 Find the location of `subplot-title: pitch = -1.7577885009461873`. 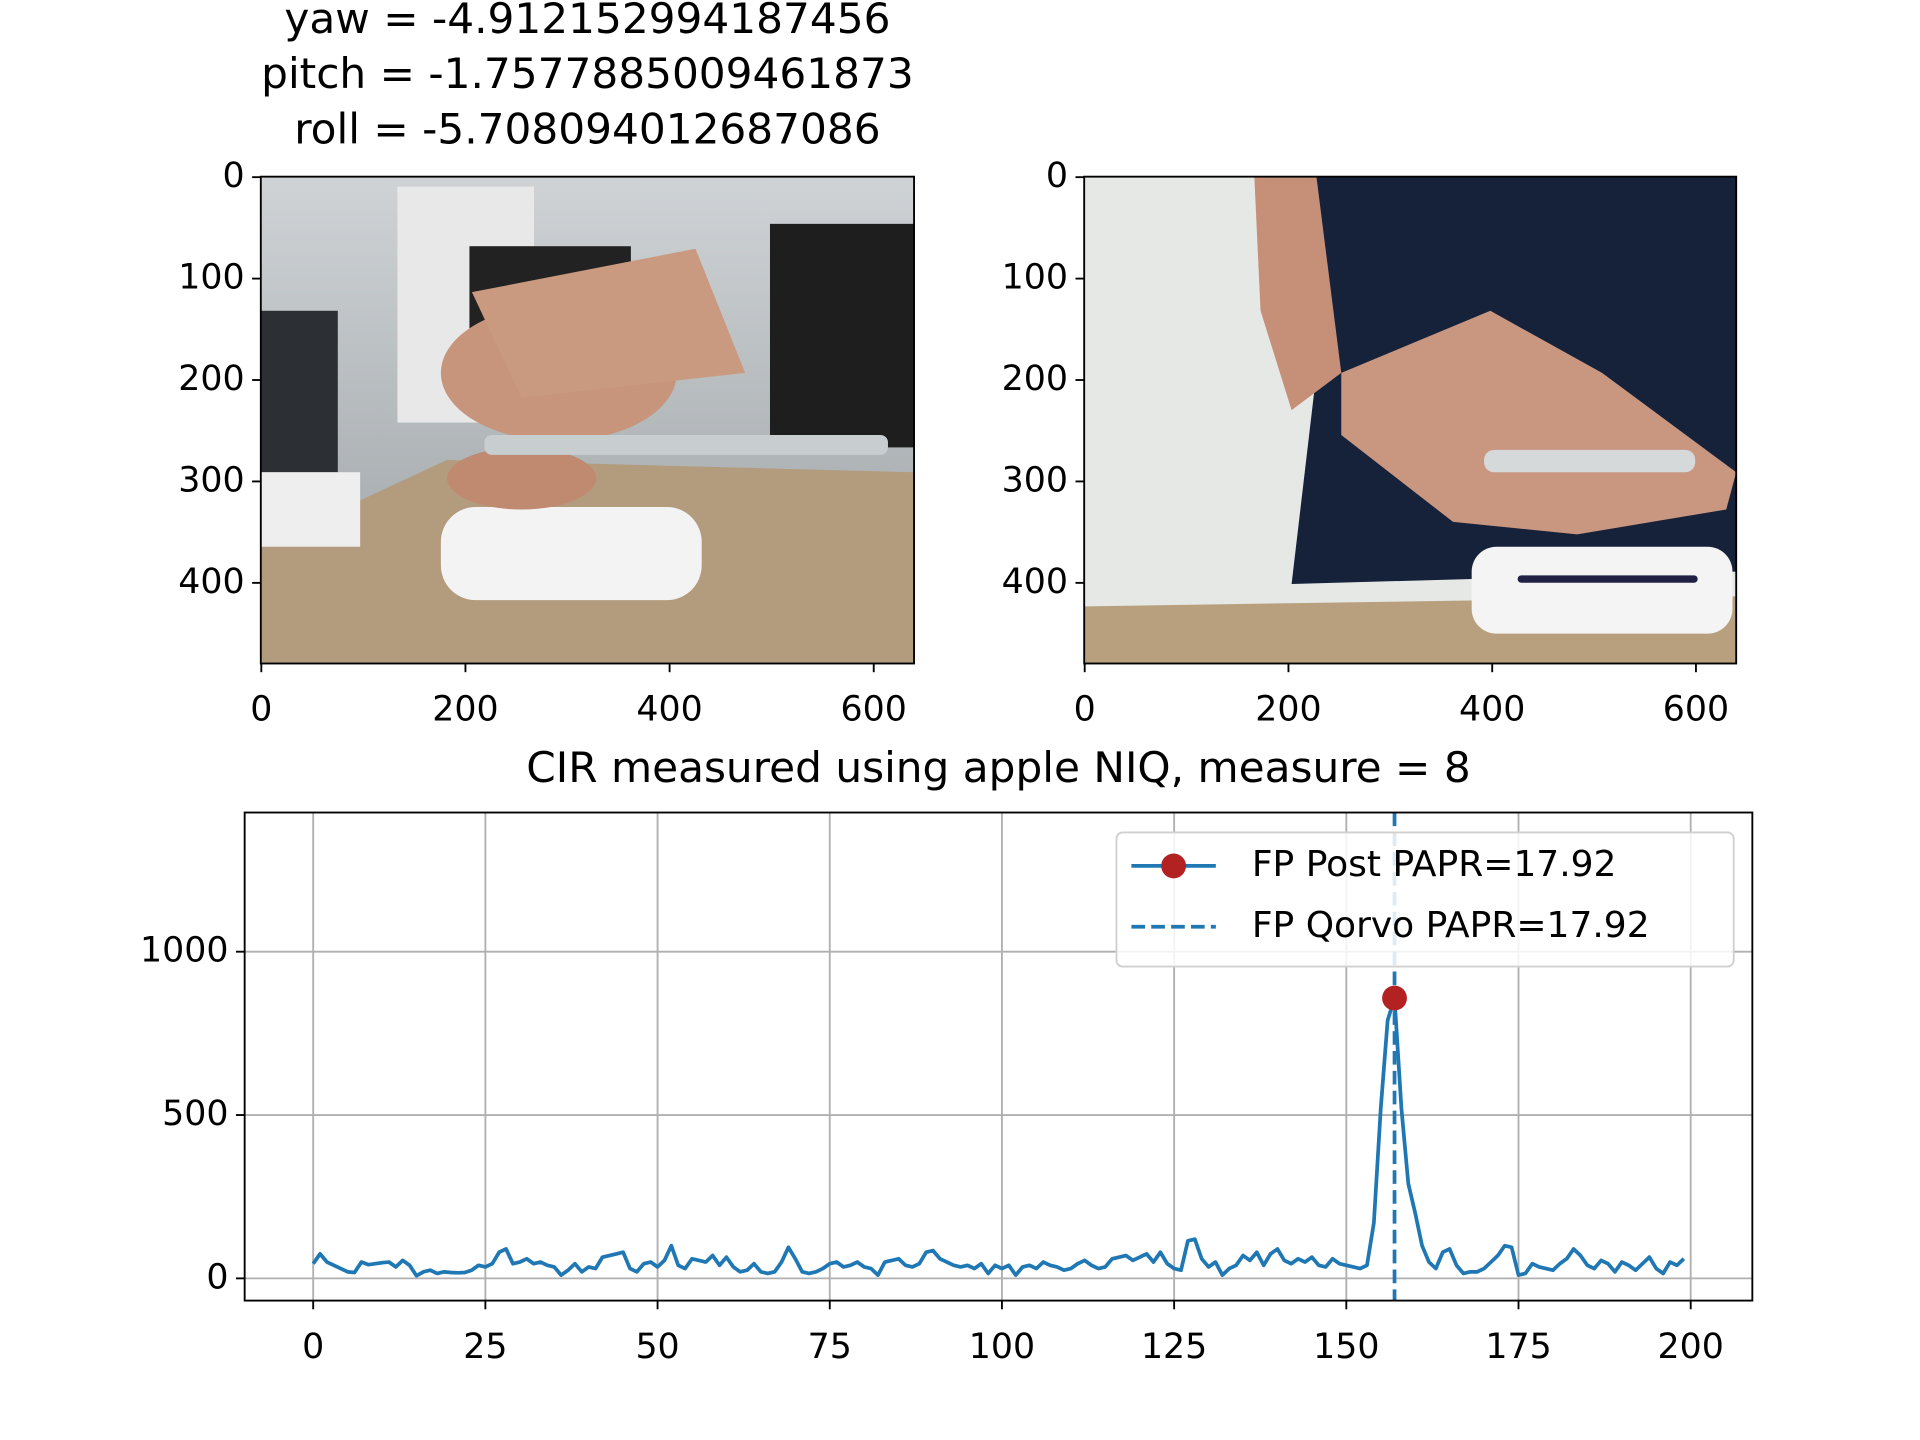

subplot-title: pitch = -1.7577885009461873 is located at coordinates (587, 73).